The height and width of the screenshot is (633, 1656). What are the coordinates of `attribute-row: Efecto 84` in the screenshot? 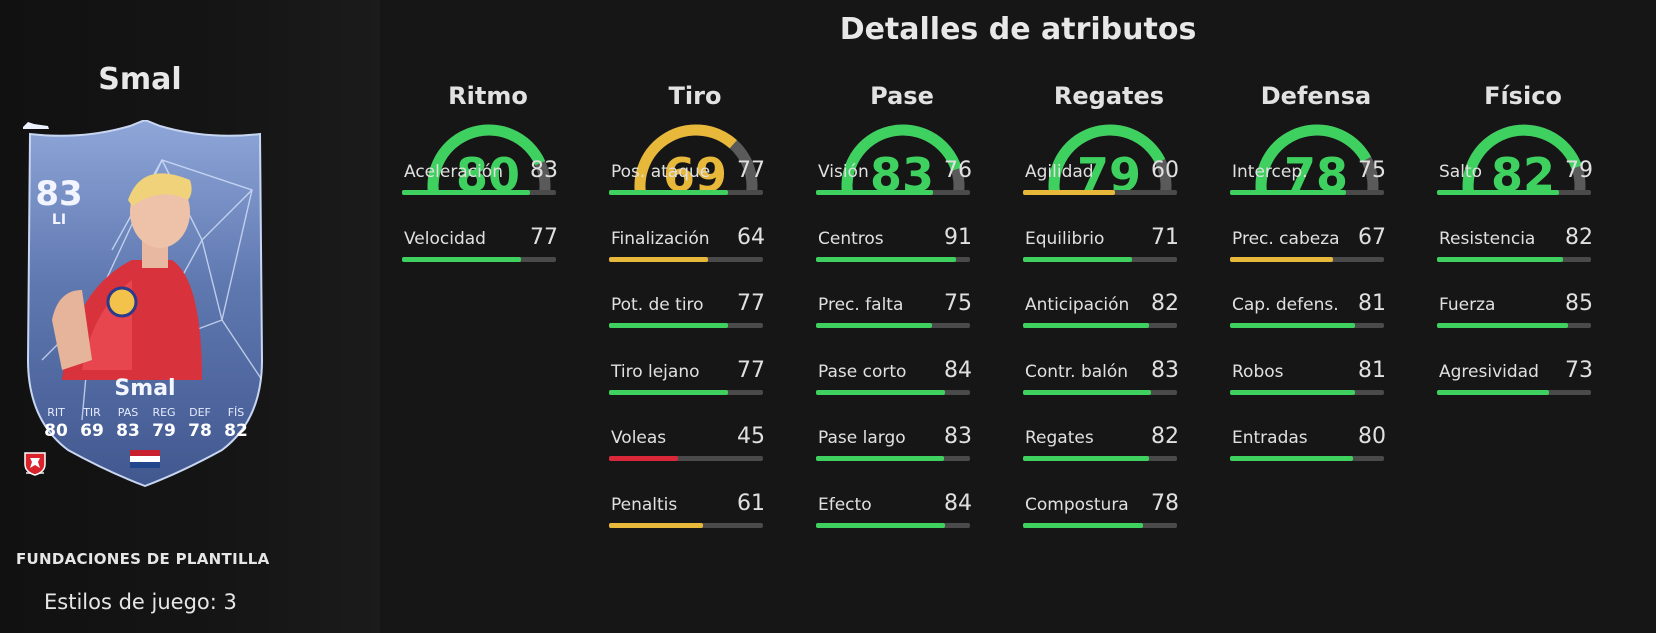 It's located at (894, 518).